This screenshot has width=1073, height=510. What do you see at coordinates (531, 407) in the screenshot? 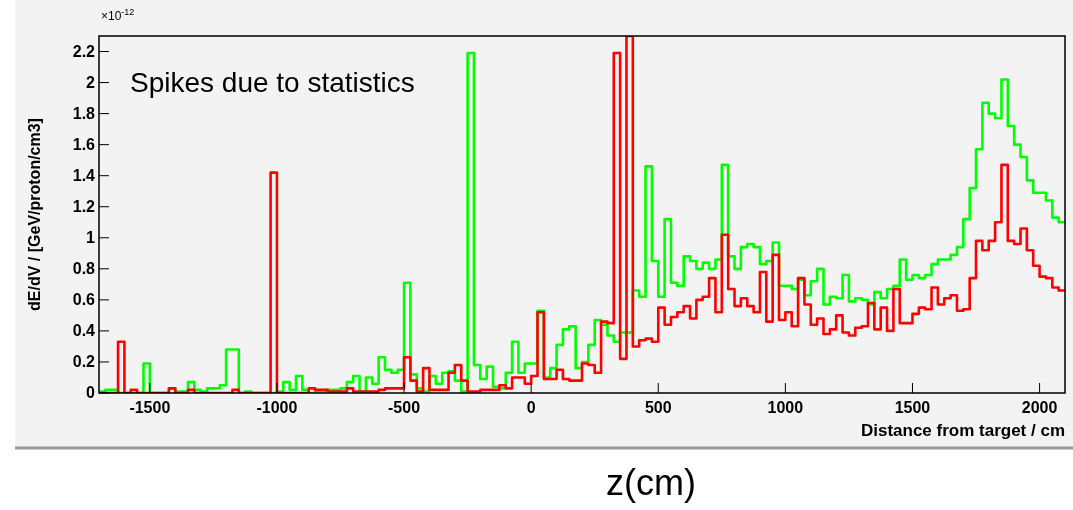
I see `x-tick-label: 0` at bounding box center [531, 407].